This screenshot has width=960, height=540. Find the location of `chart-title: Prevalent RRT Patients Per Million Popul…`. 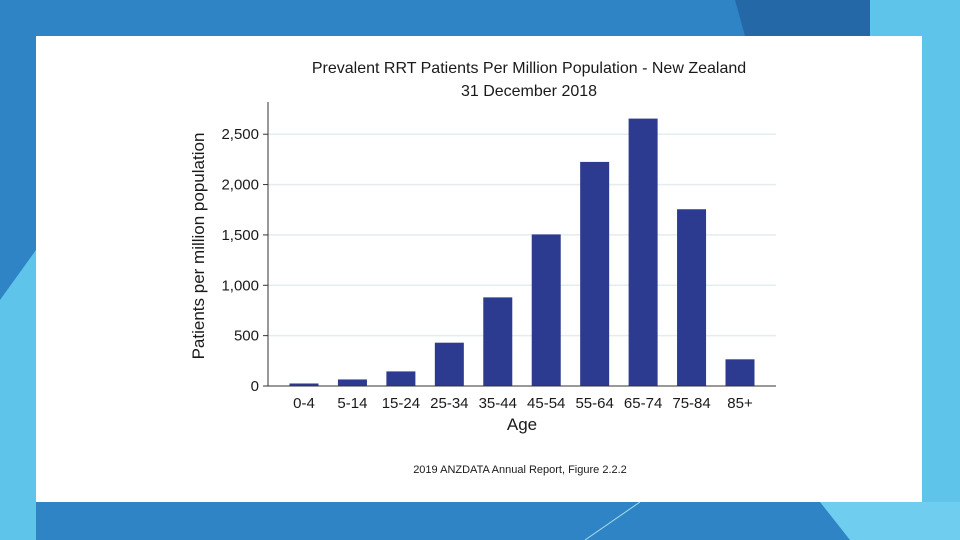

chart-title: Prevalent RRT Patients Per Million Popul… is located at coordinates (529, 68).